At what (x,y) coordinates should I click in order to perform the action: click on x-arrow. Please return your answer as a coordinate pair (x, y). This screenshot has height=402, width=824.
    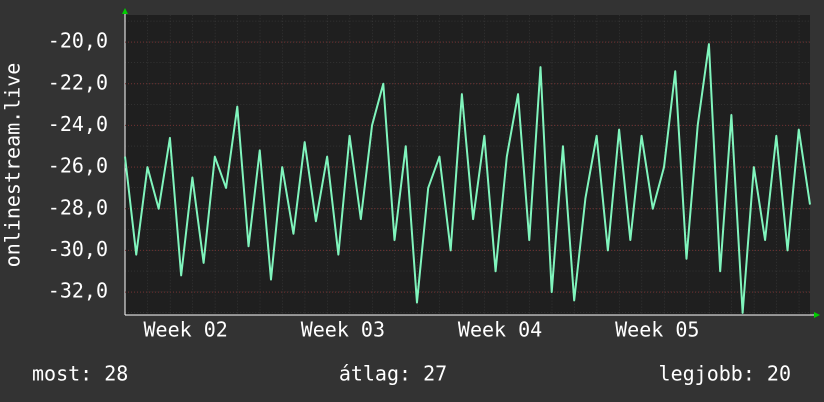
    Looking at the image, I should click on (817, 315).